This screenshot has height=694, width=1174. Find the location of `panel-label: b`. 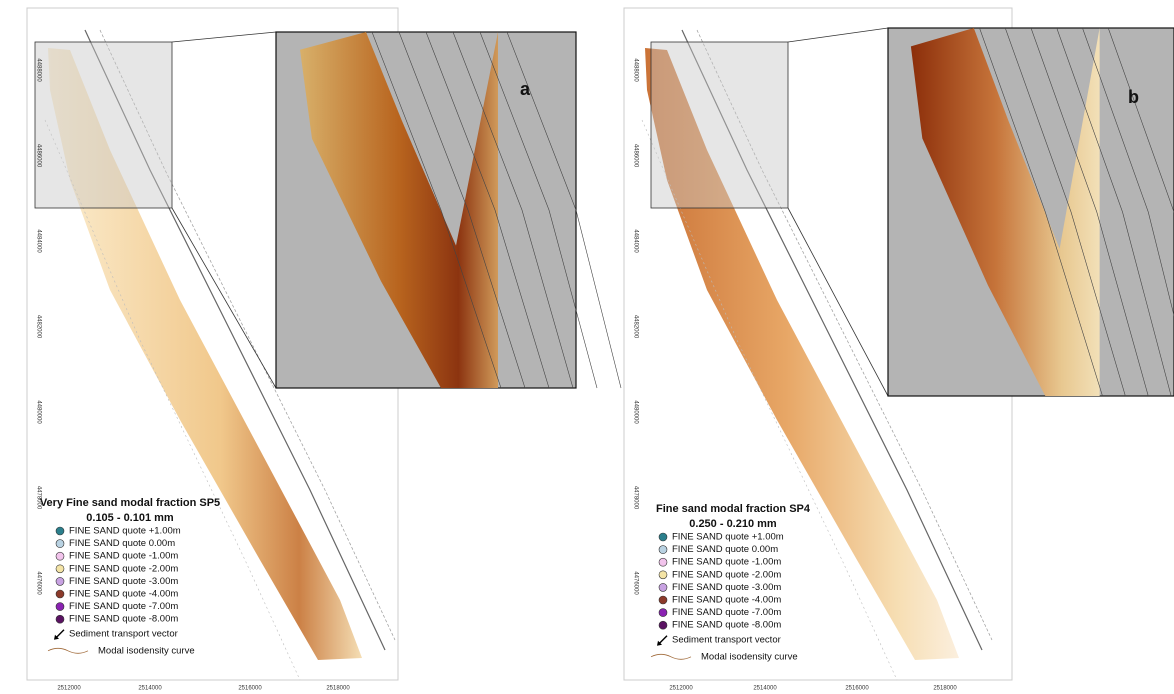

panel-label: b is located at coordinates (1133, 97).